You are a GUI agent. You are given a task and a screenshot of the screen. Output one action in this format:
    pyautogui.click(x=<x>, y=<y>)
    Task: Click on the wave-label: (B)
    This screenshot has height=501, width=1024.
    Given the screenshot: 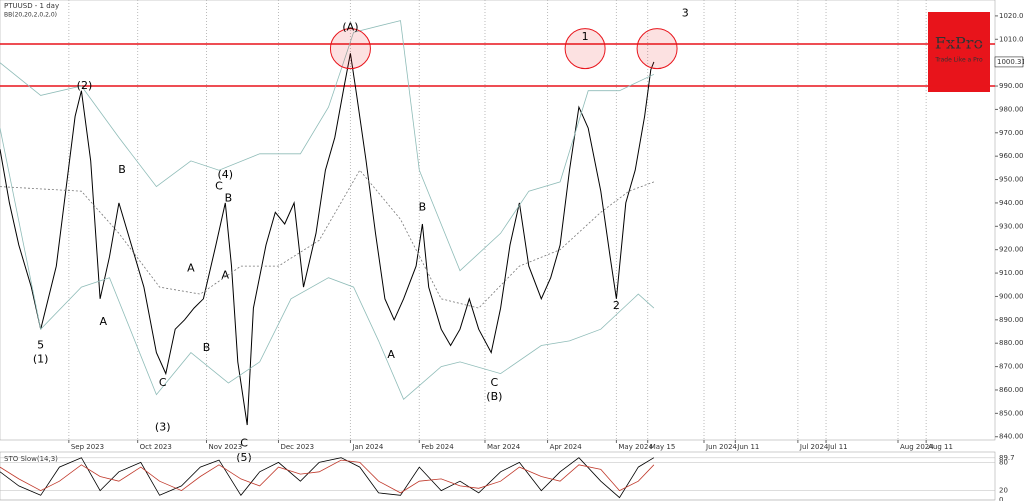 What is the action you would take?
    pyautogui.click(x=494, y=396)
    